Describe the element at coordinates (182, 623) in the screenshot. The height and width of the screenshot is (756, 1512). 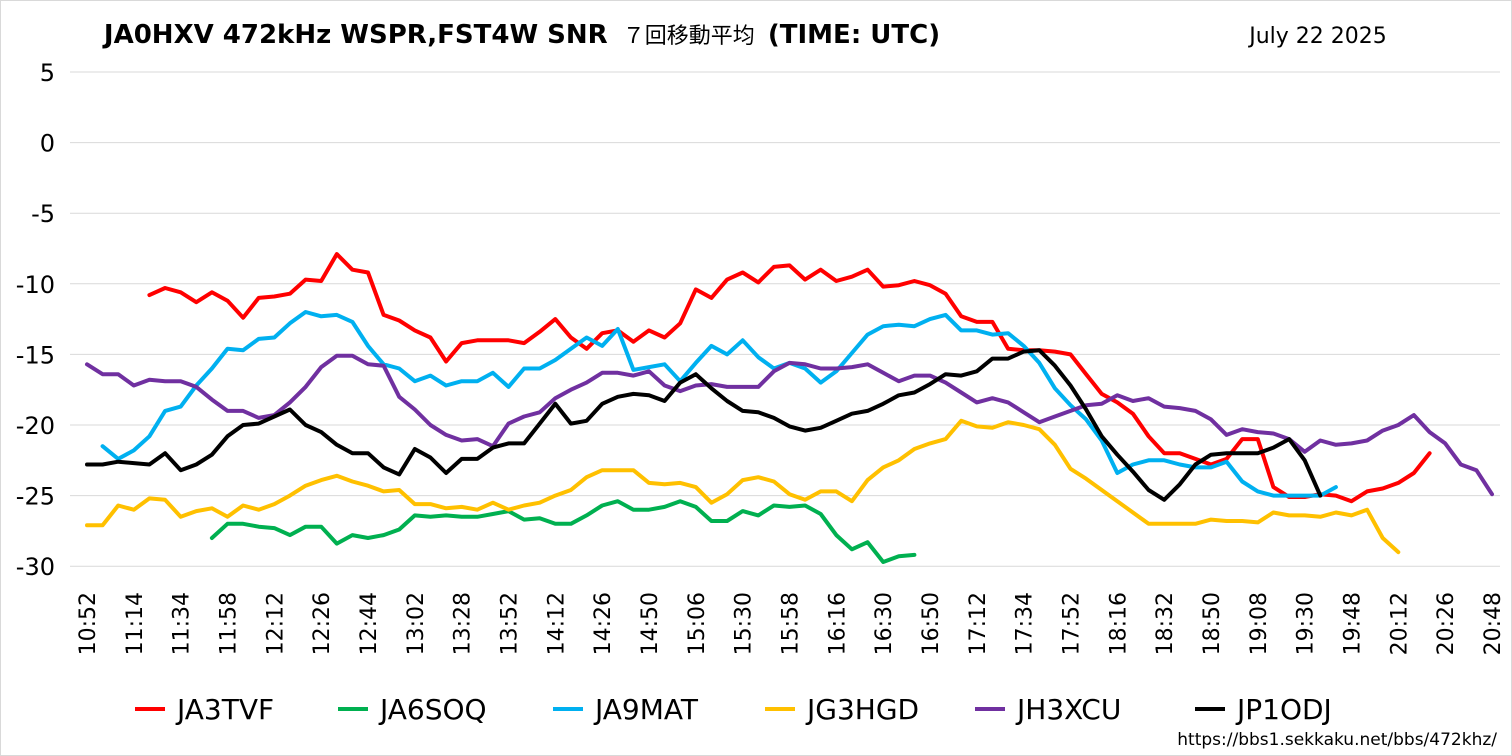
I see `x-tick-label: 11:34` at that location.